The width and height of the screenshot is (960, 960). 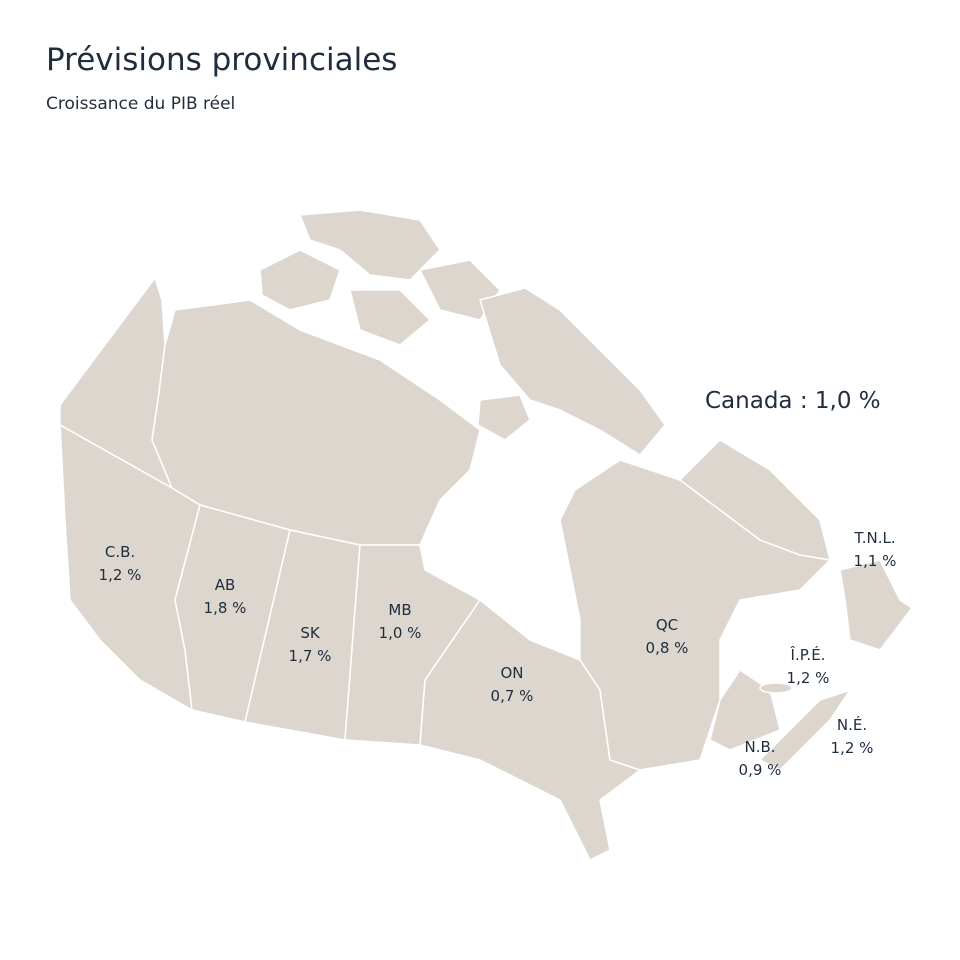 I want to click on province-name: AB, so click(x=225, y=585).